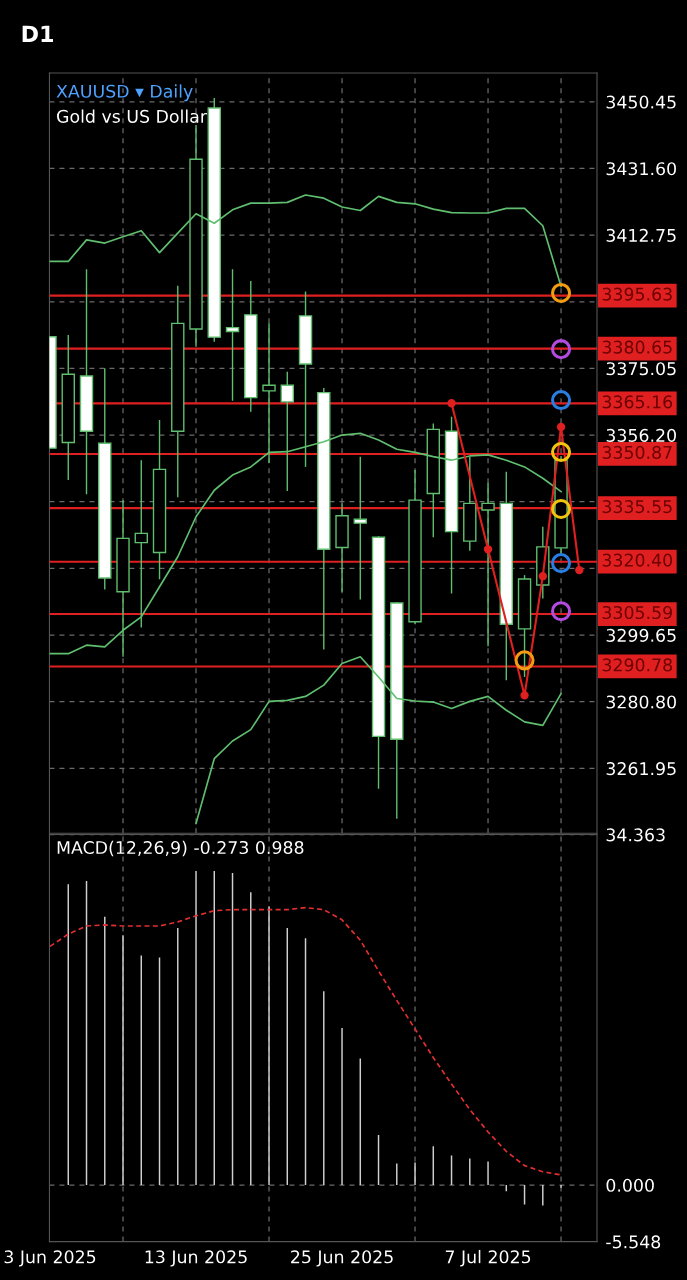 This screenshot has height=1280, width=687. What do you see at coordinates (641, 435) in the screenshot?
I see `y-tick-label: 3356.20` at bounding box center [641, 435].